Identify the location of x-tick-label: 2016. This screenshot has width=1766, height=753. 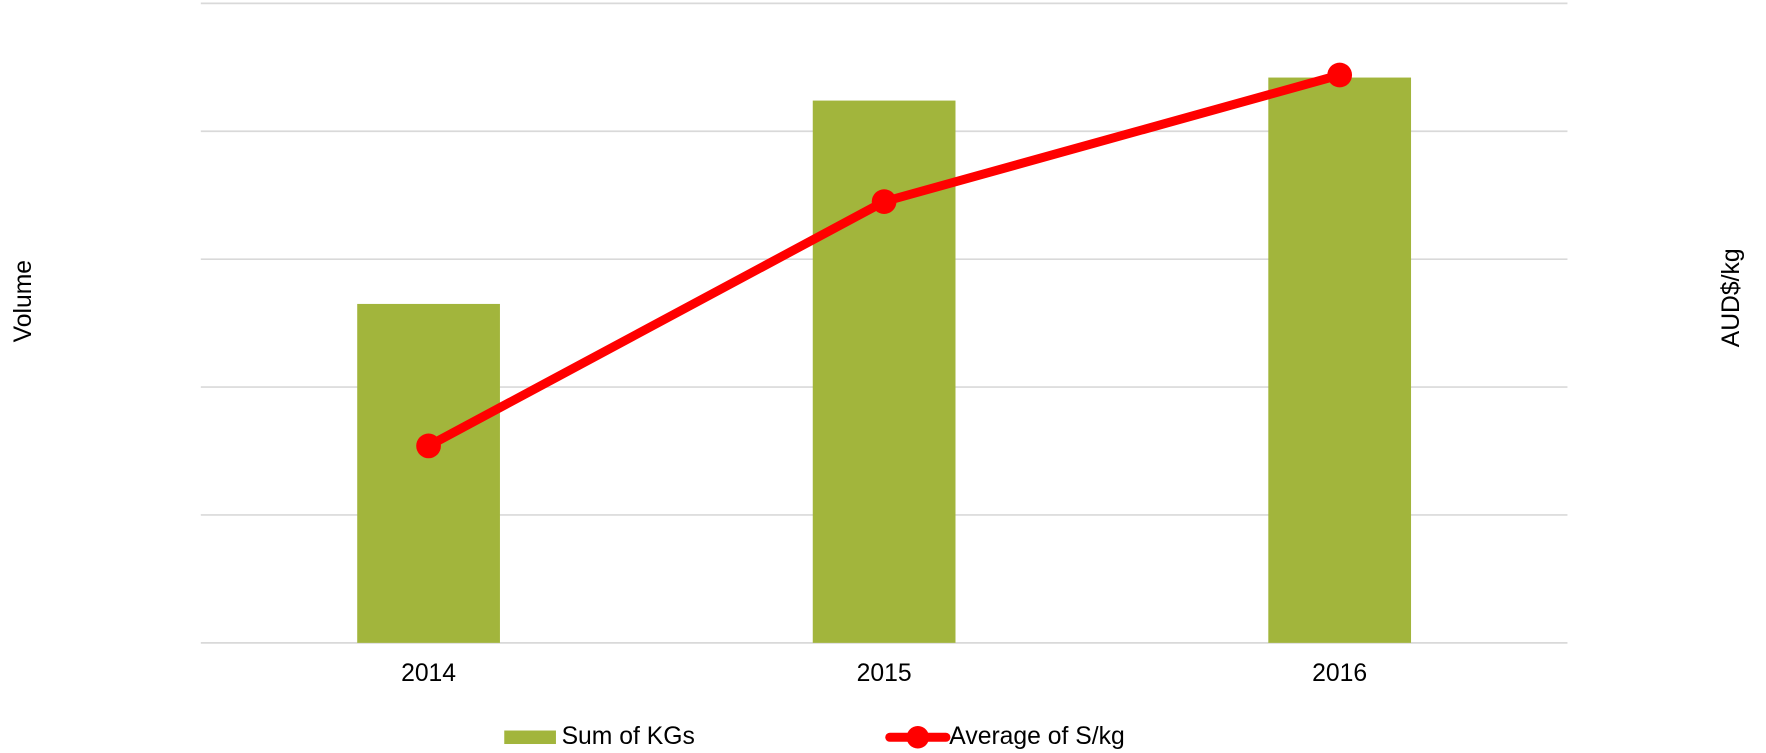
(1339, 673).